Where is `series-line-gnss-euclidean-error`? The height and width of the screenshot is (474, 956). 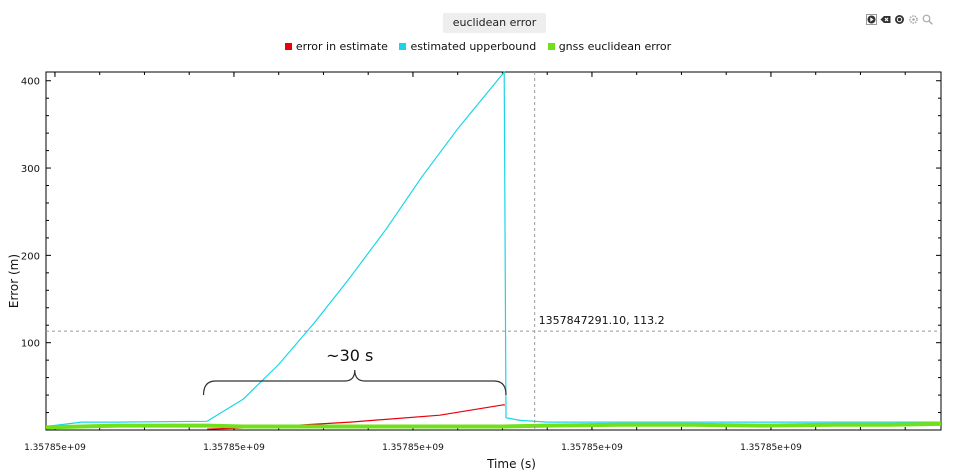
series-line-gnss-euclidean-error is located at coordinates (493, 425).